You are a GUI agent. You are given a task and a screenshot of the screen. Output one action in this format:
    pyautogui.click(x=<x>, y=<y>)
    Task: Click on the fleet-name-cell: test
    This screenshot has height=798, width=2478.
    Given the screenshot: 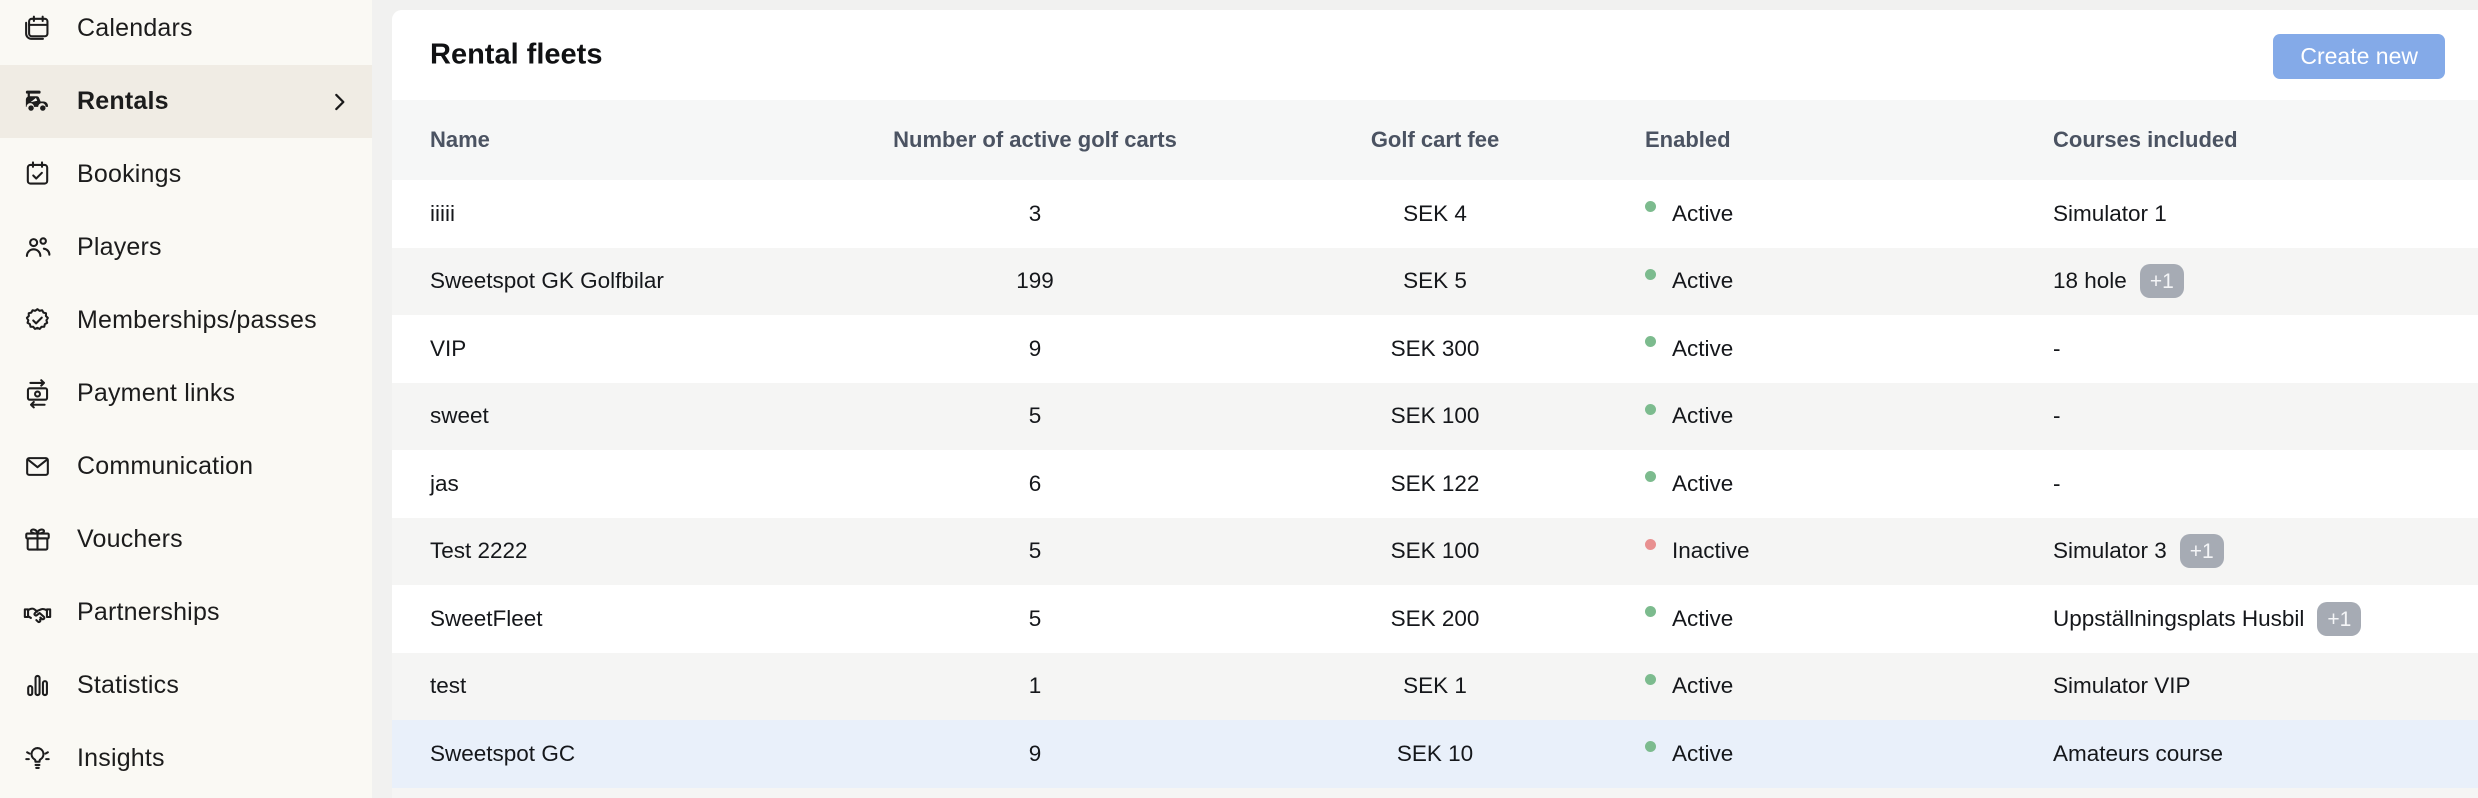 What is the action you would take?
    pyautogui.click(x=448, y=686)
    